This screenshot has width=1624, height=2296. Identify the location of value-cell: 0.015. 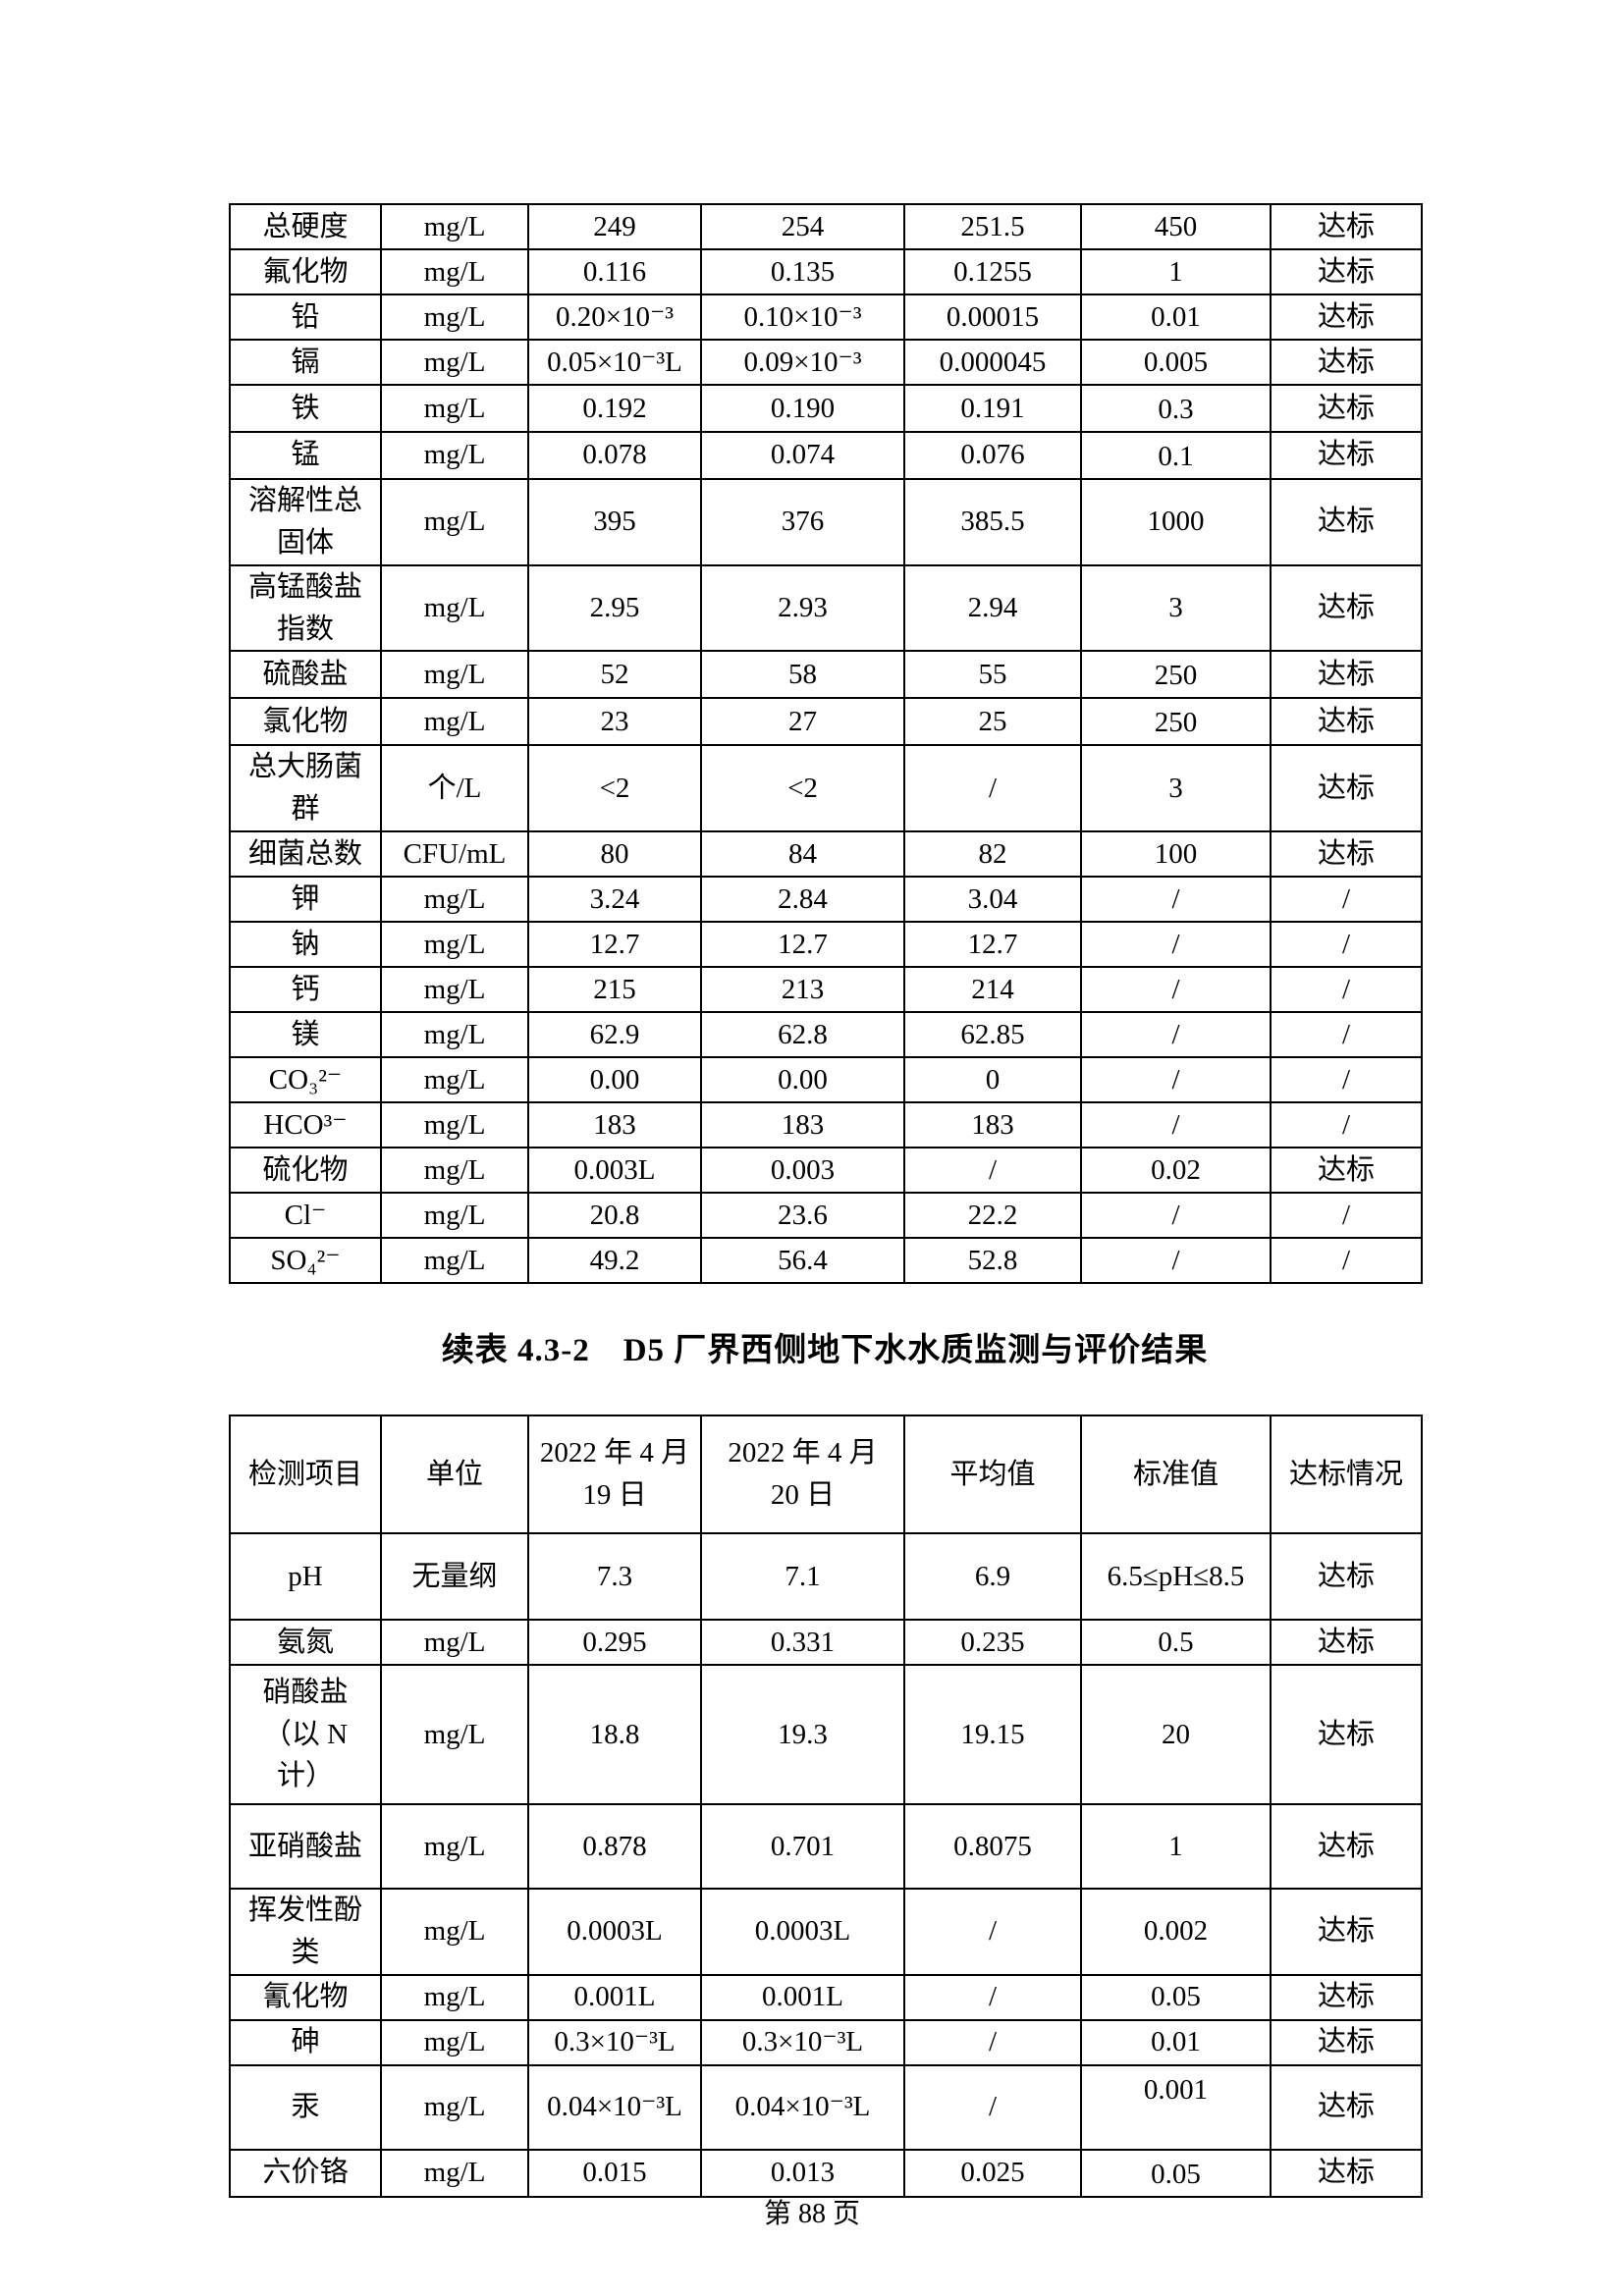
(614, 2173).